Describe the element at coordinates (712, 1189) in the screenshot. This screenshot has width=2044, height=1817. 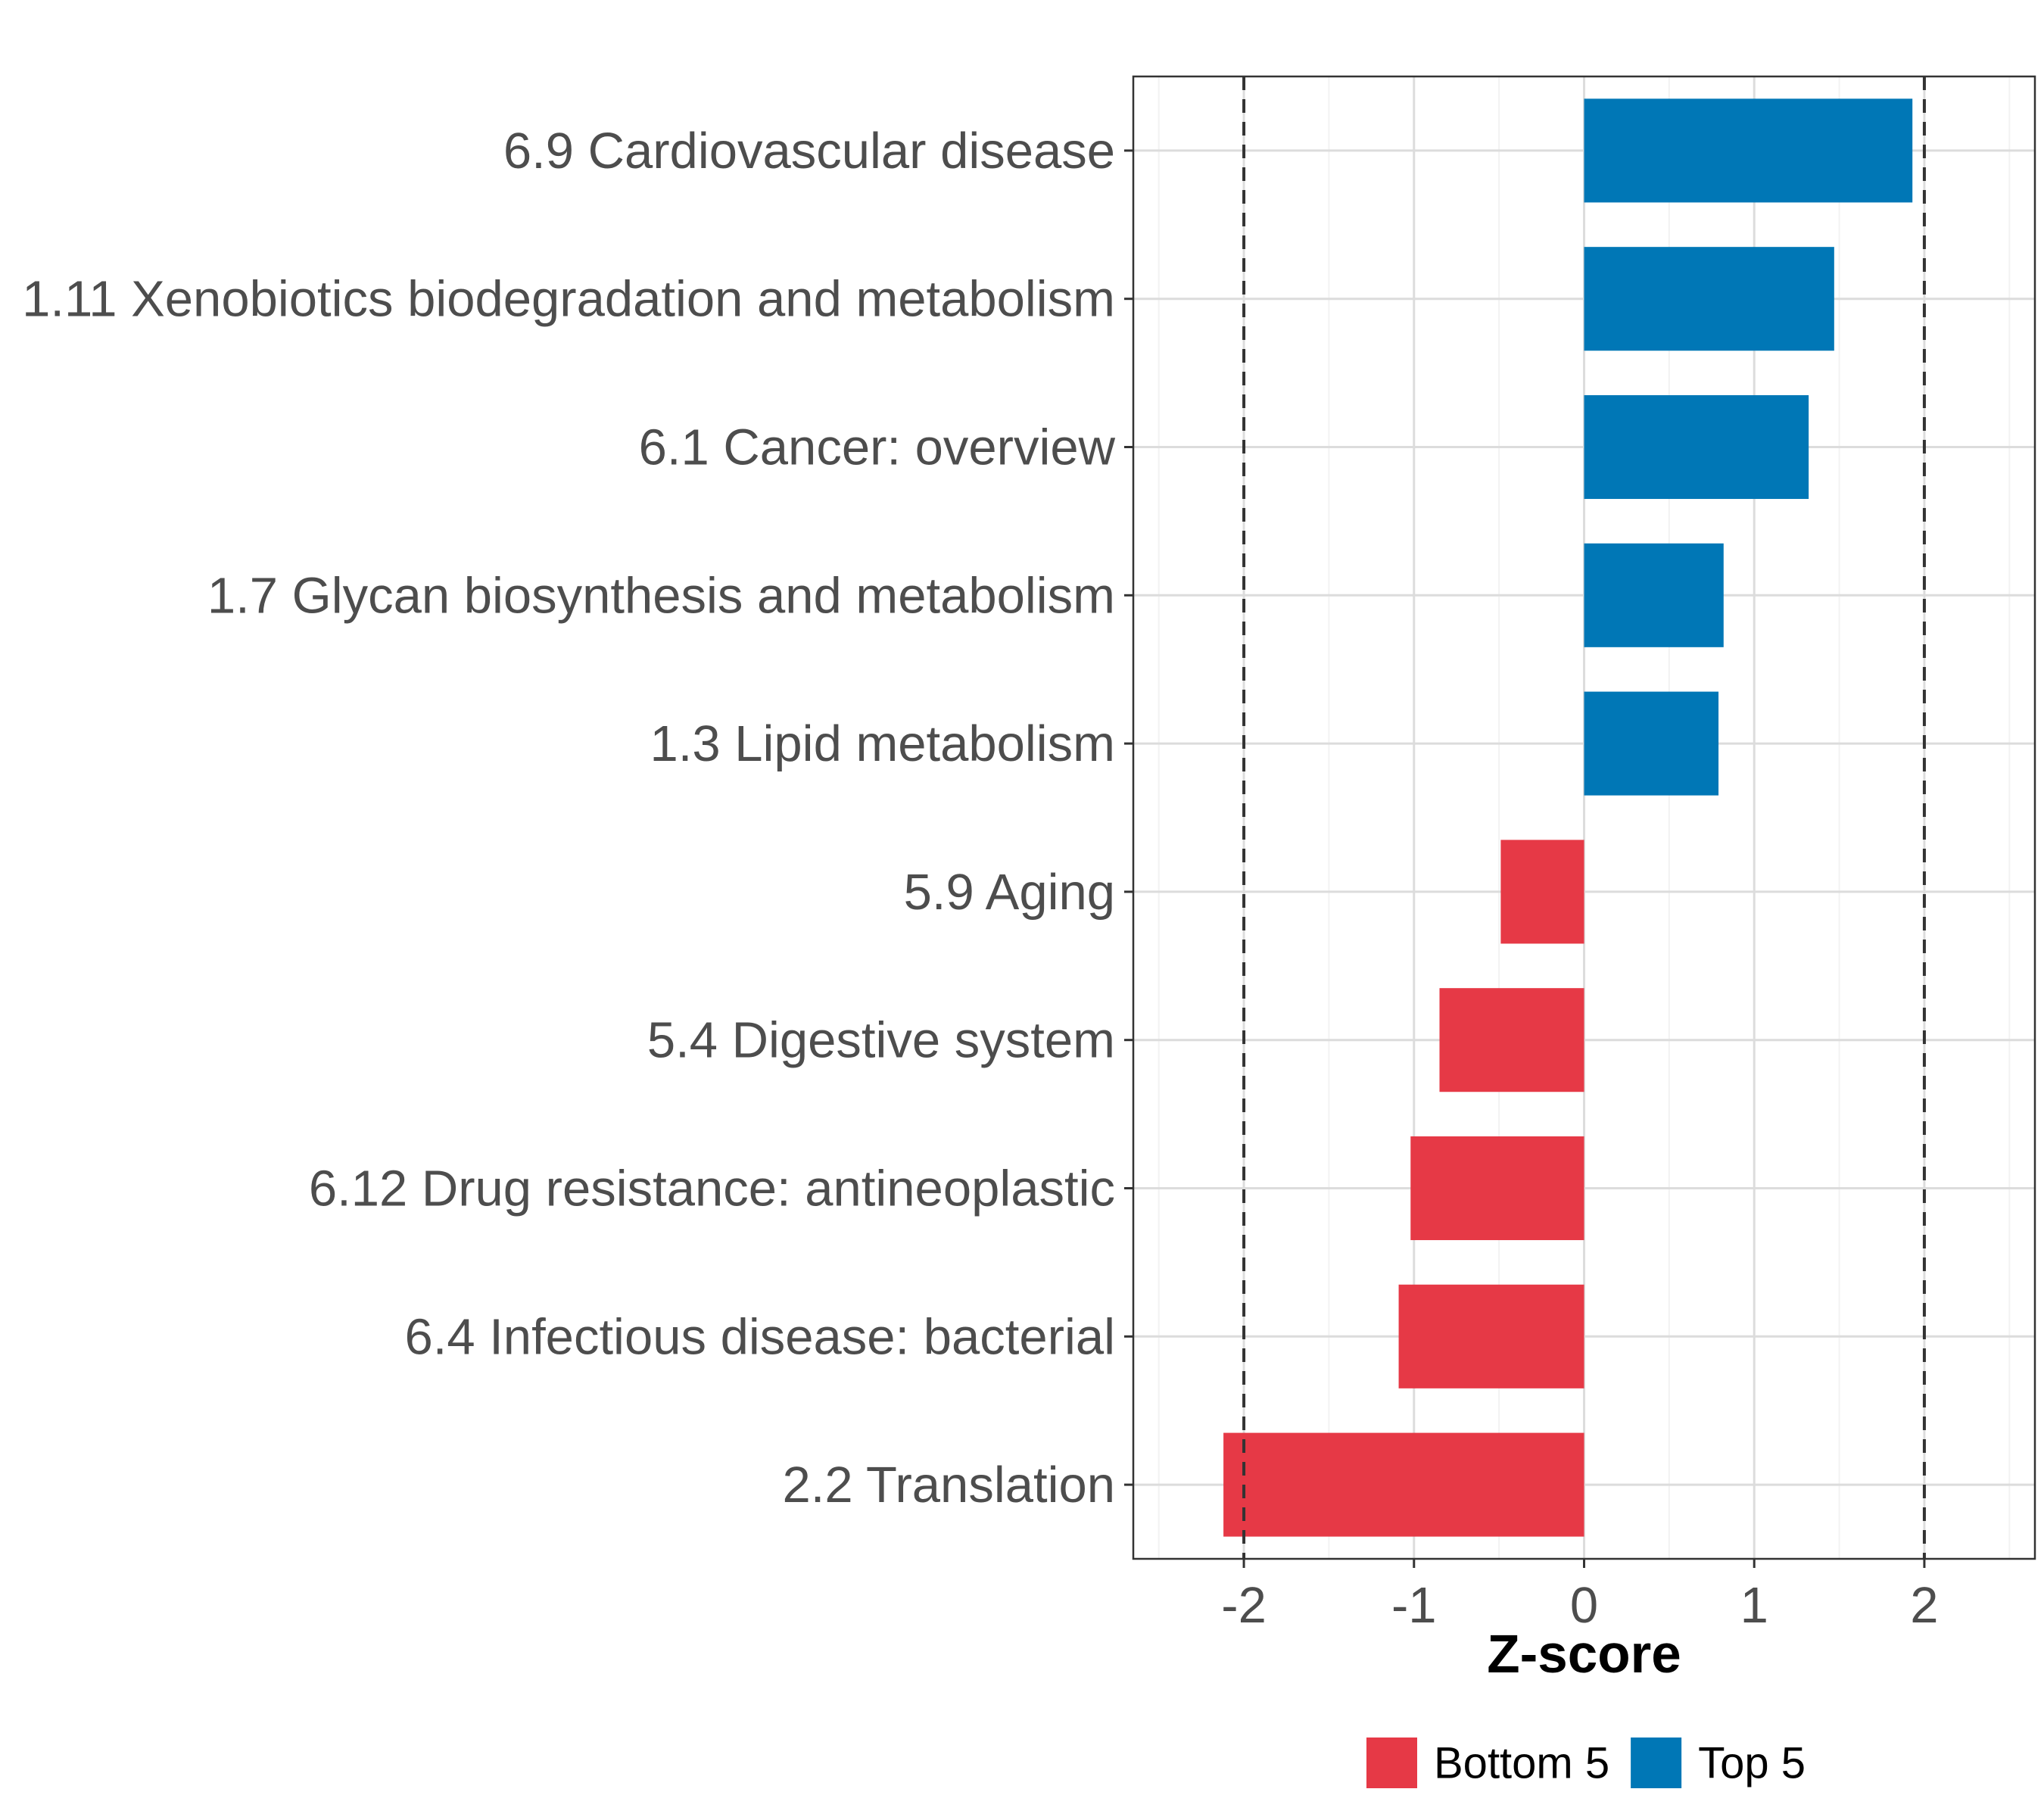
I see `category-label: 6.12 Drug resistance: antineoplastic` at that location.